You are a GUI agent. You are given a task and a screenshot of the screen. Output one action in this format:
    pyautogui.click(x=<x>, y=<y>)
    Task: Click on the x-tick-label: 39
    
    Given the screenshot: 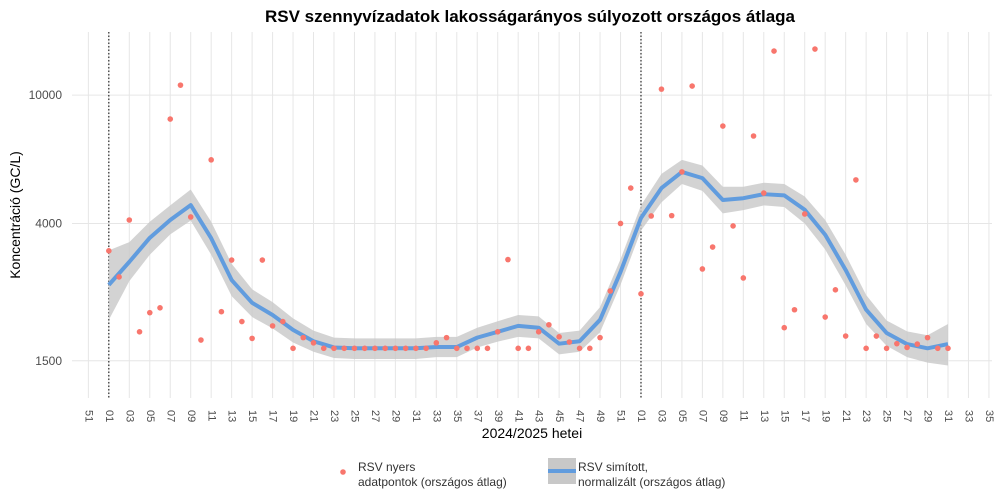 What is the action you would take?
    pyautogui.click(x=498, y=416)
    